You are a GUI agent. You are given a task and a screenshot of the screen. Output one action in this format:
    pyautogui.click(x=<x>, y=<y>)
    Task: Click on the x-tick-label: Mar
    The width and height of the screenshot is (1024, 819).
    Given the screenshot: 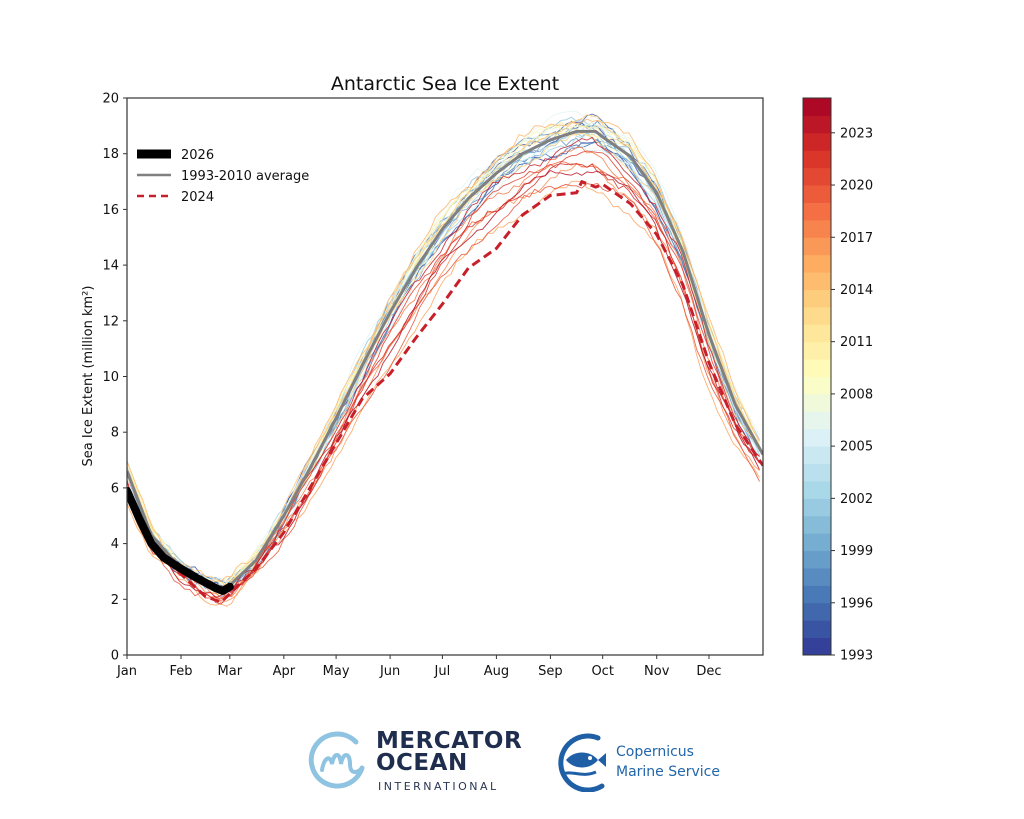 What is the action you would take?
    pyautogui.click(x=230, y=671)
    